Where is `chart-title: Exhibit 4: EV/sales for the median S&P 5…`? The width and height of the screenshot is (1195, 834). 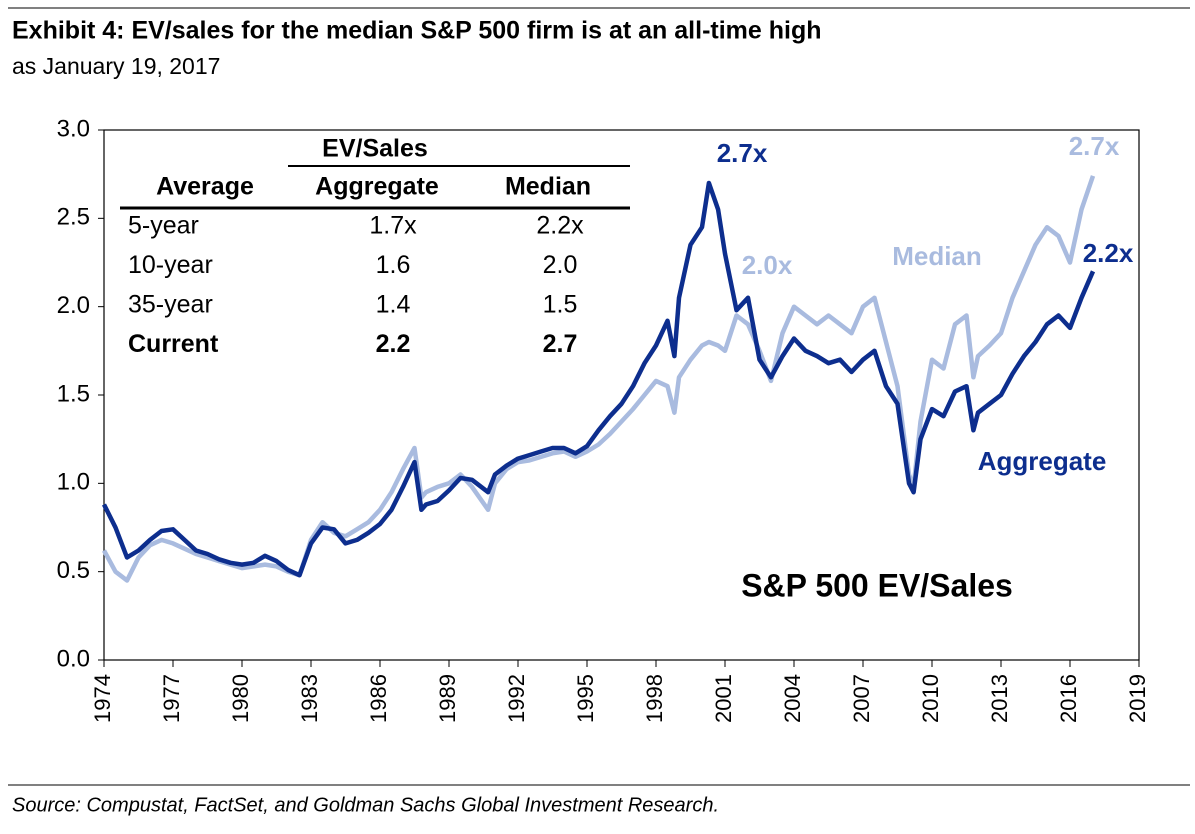
chart-title: Exhibit 4: EV/sales for the median S&P 5… is located at coordinates (417, 31).